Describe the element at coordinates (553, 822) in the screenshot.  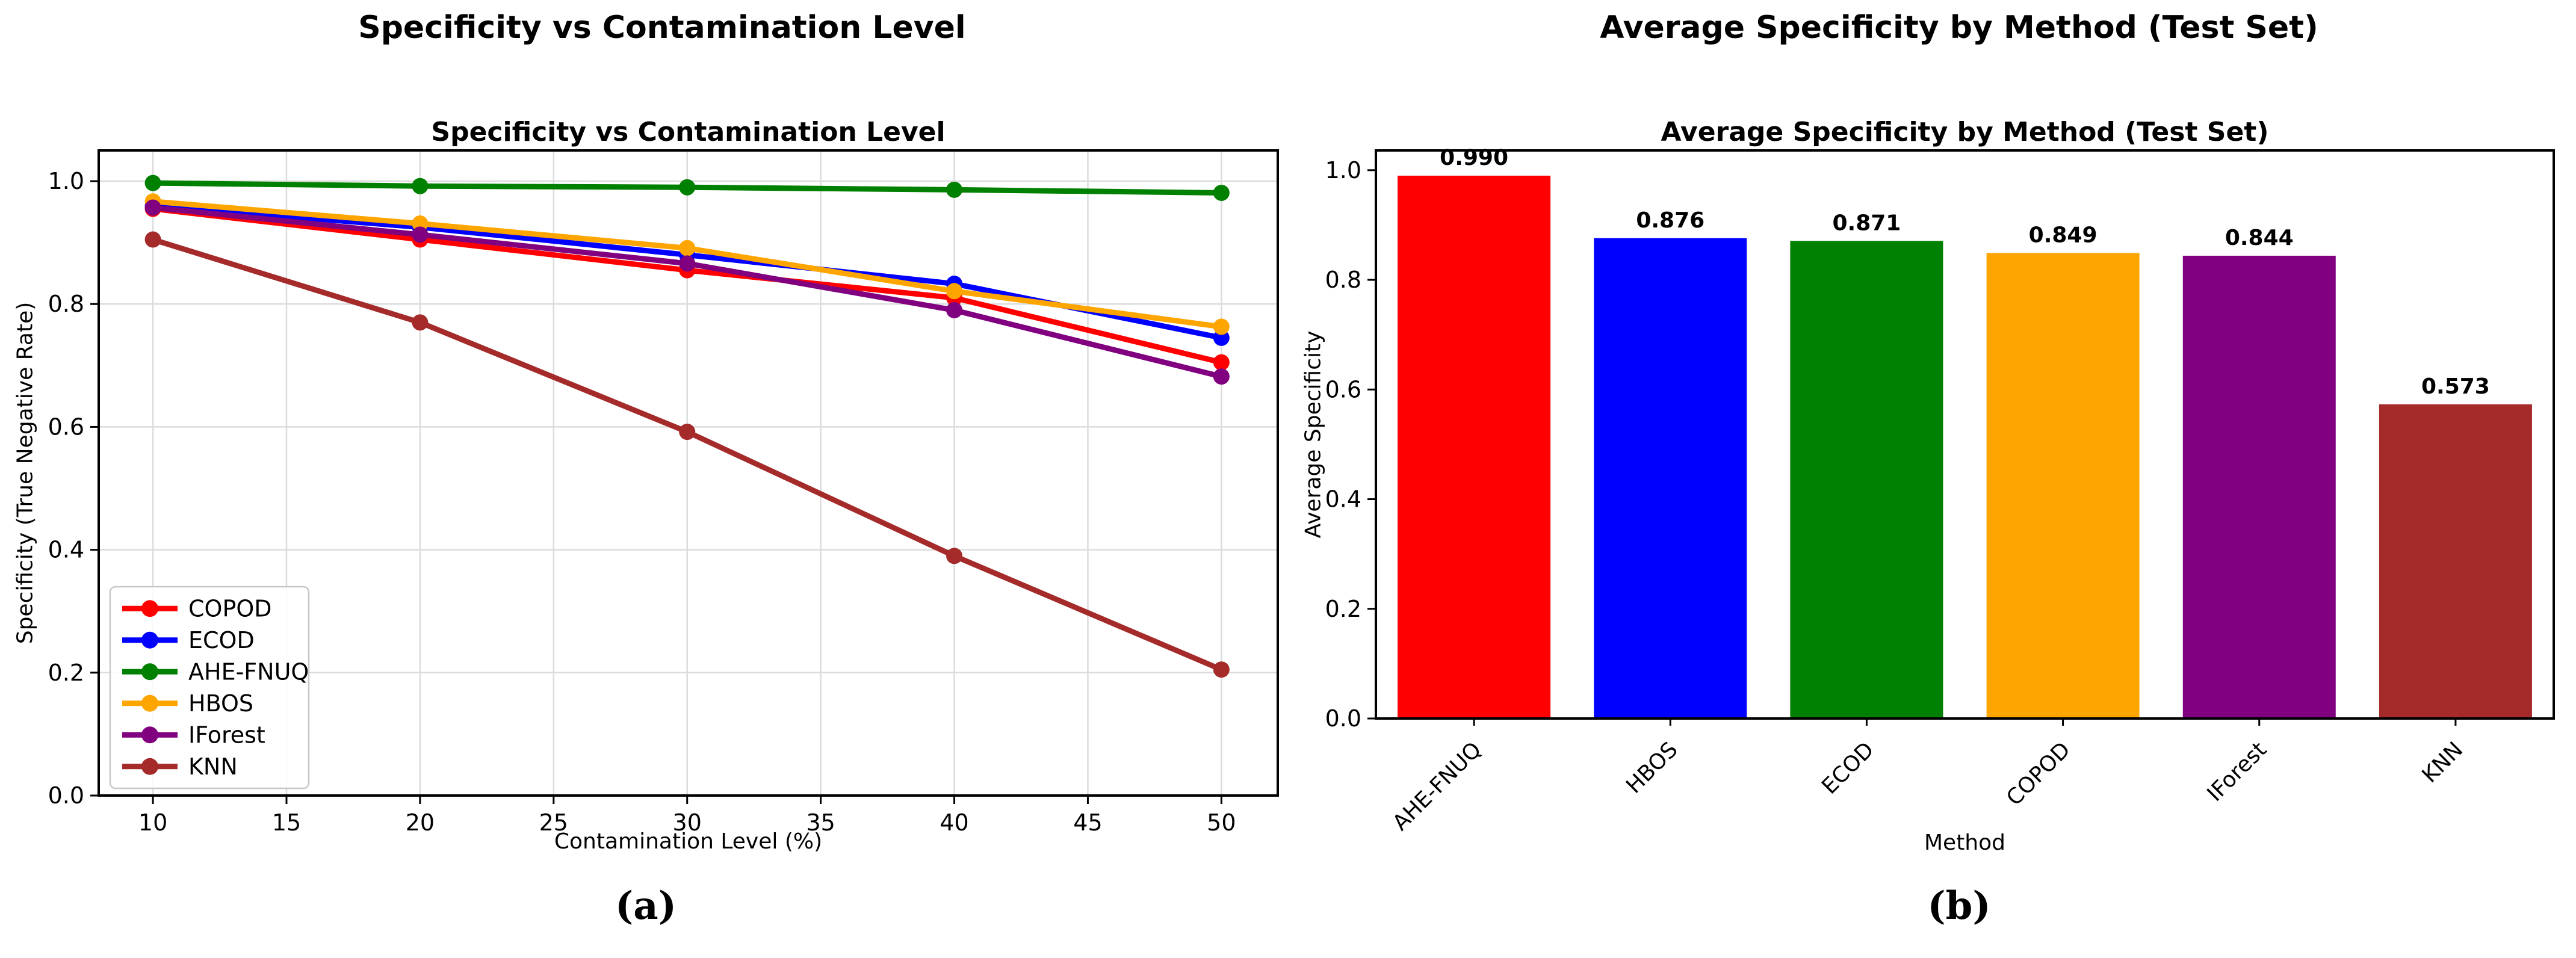
I see `x-tick-label: 25` at that location.